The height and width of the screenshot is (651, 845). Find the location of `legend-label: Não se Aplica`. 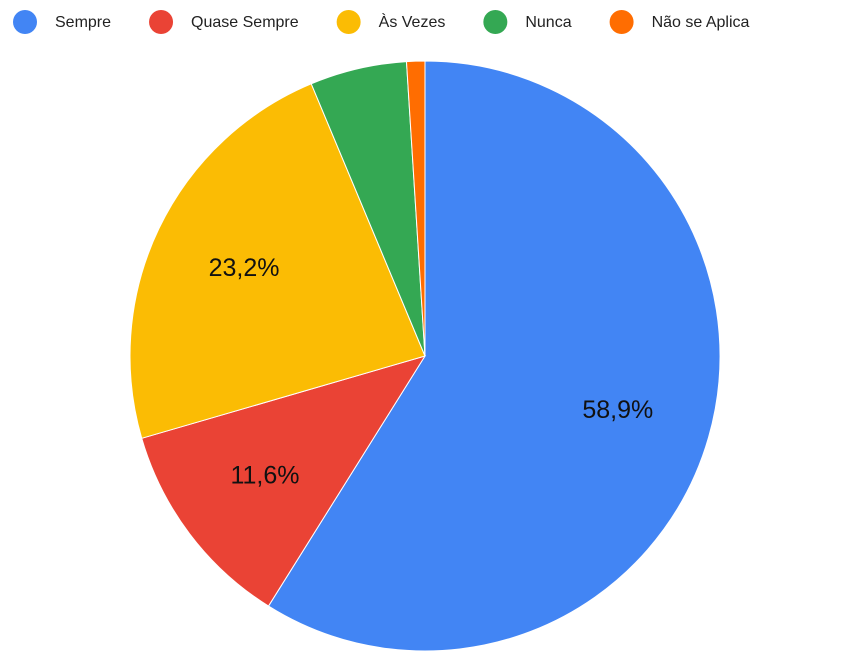

legend-label: Não se Aplica is located at coordinates (701, 22).